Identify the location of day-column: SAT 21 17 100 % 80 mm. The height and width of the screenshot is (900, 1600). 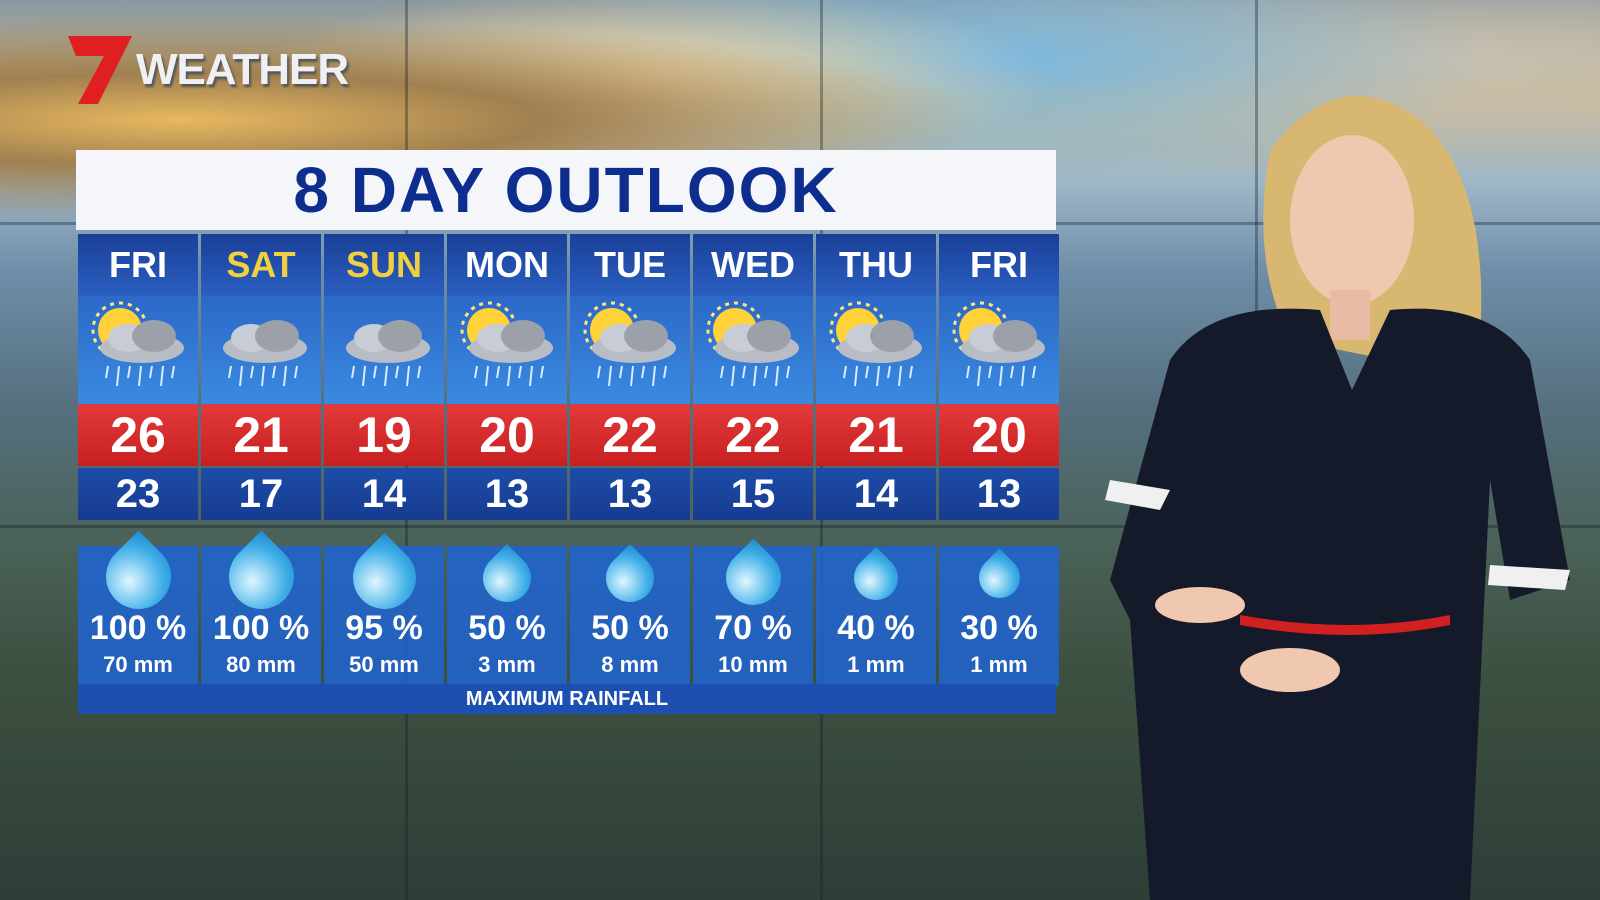
(261, 460).